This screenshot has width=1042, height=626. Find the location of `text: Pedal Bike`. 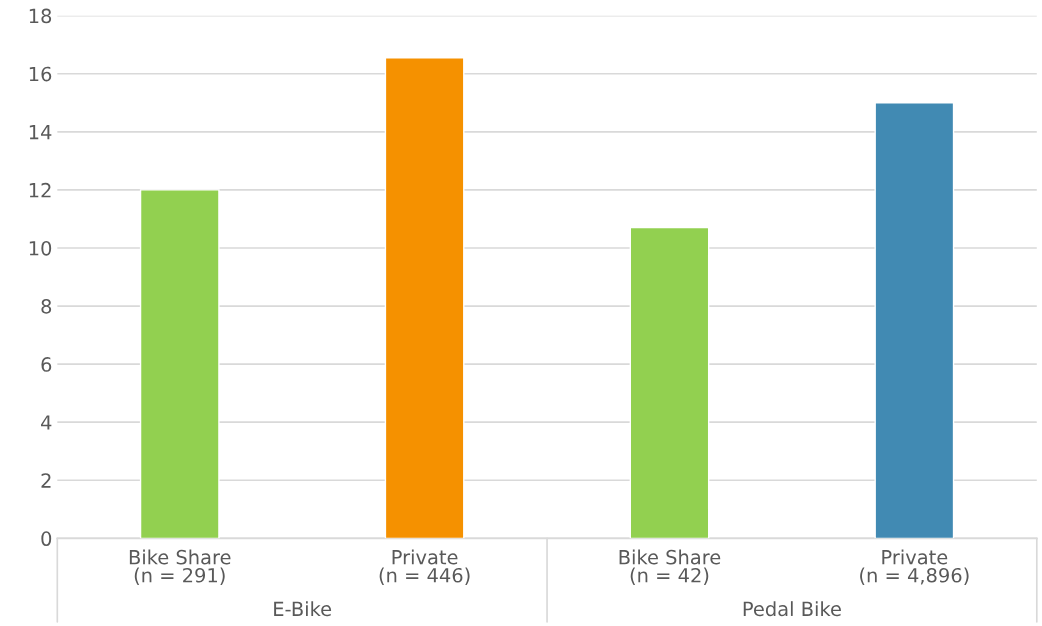

text: Pedal Bike is located at coordinates (792, 609).